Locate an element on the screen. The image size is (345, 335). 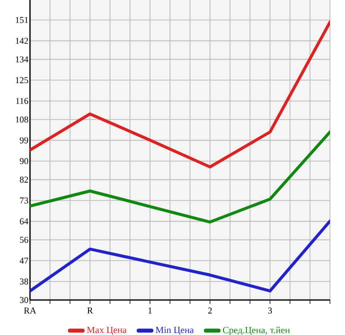
legend-label: Min Цена is located at coordinates (175, 330).